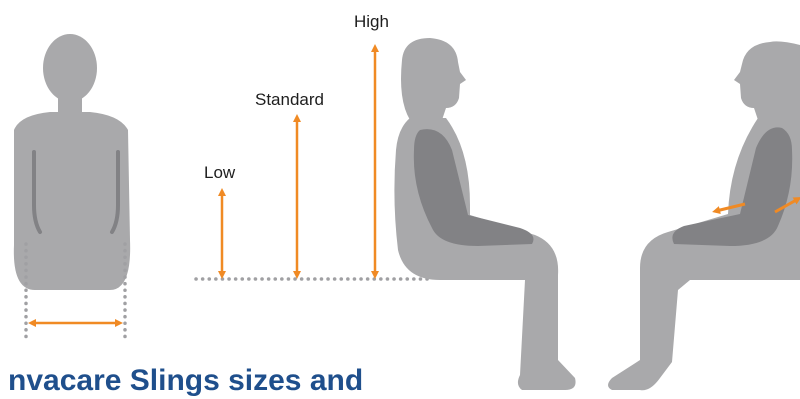  I want to click on hip-arrow-right, so click(787, 205).